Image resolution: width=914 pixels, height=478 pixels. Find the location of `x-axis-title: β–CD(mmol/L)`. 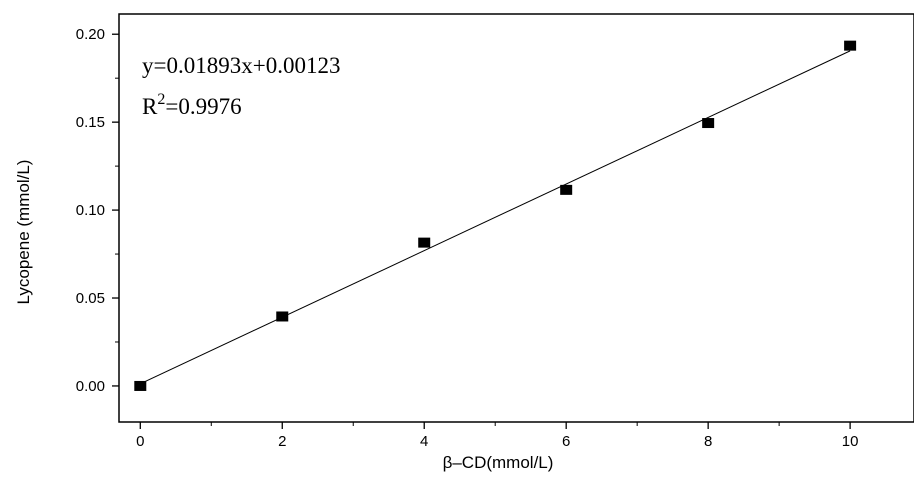

x-axis-title: β–CD(mmol/L) is located at coordinates (498, 462).